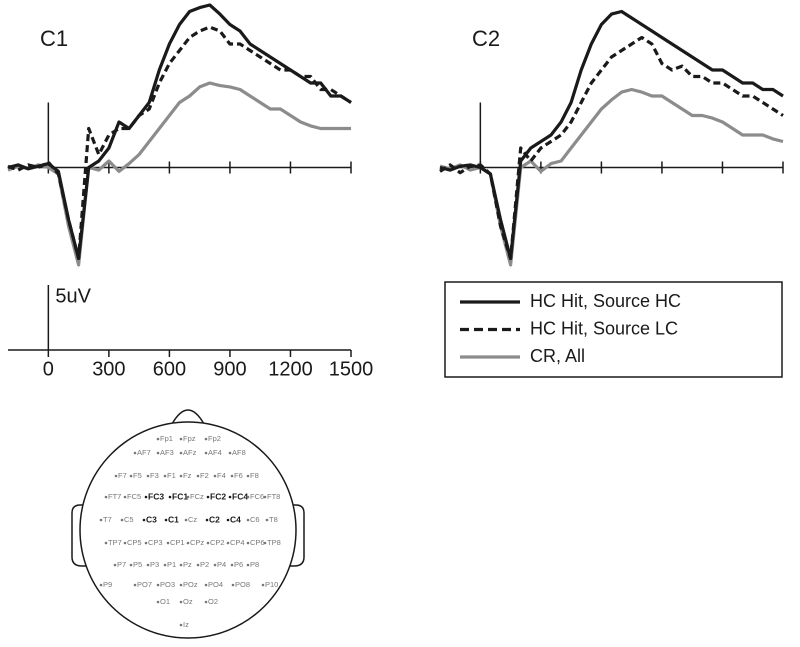 The image size is (800, 647). I want to click on electrode-label: FC1, so click(180, 496).